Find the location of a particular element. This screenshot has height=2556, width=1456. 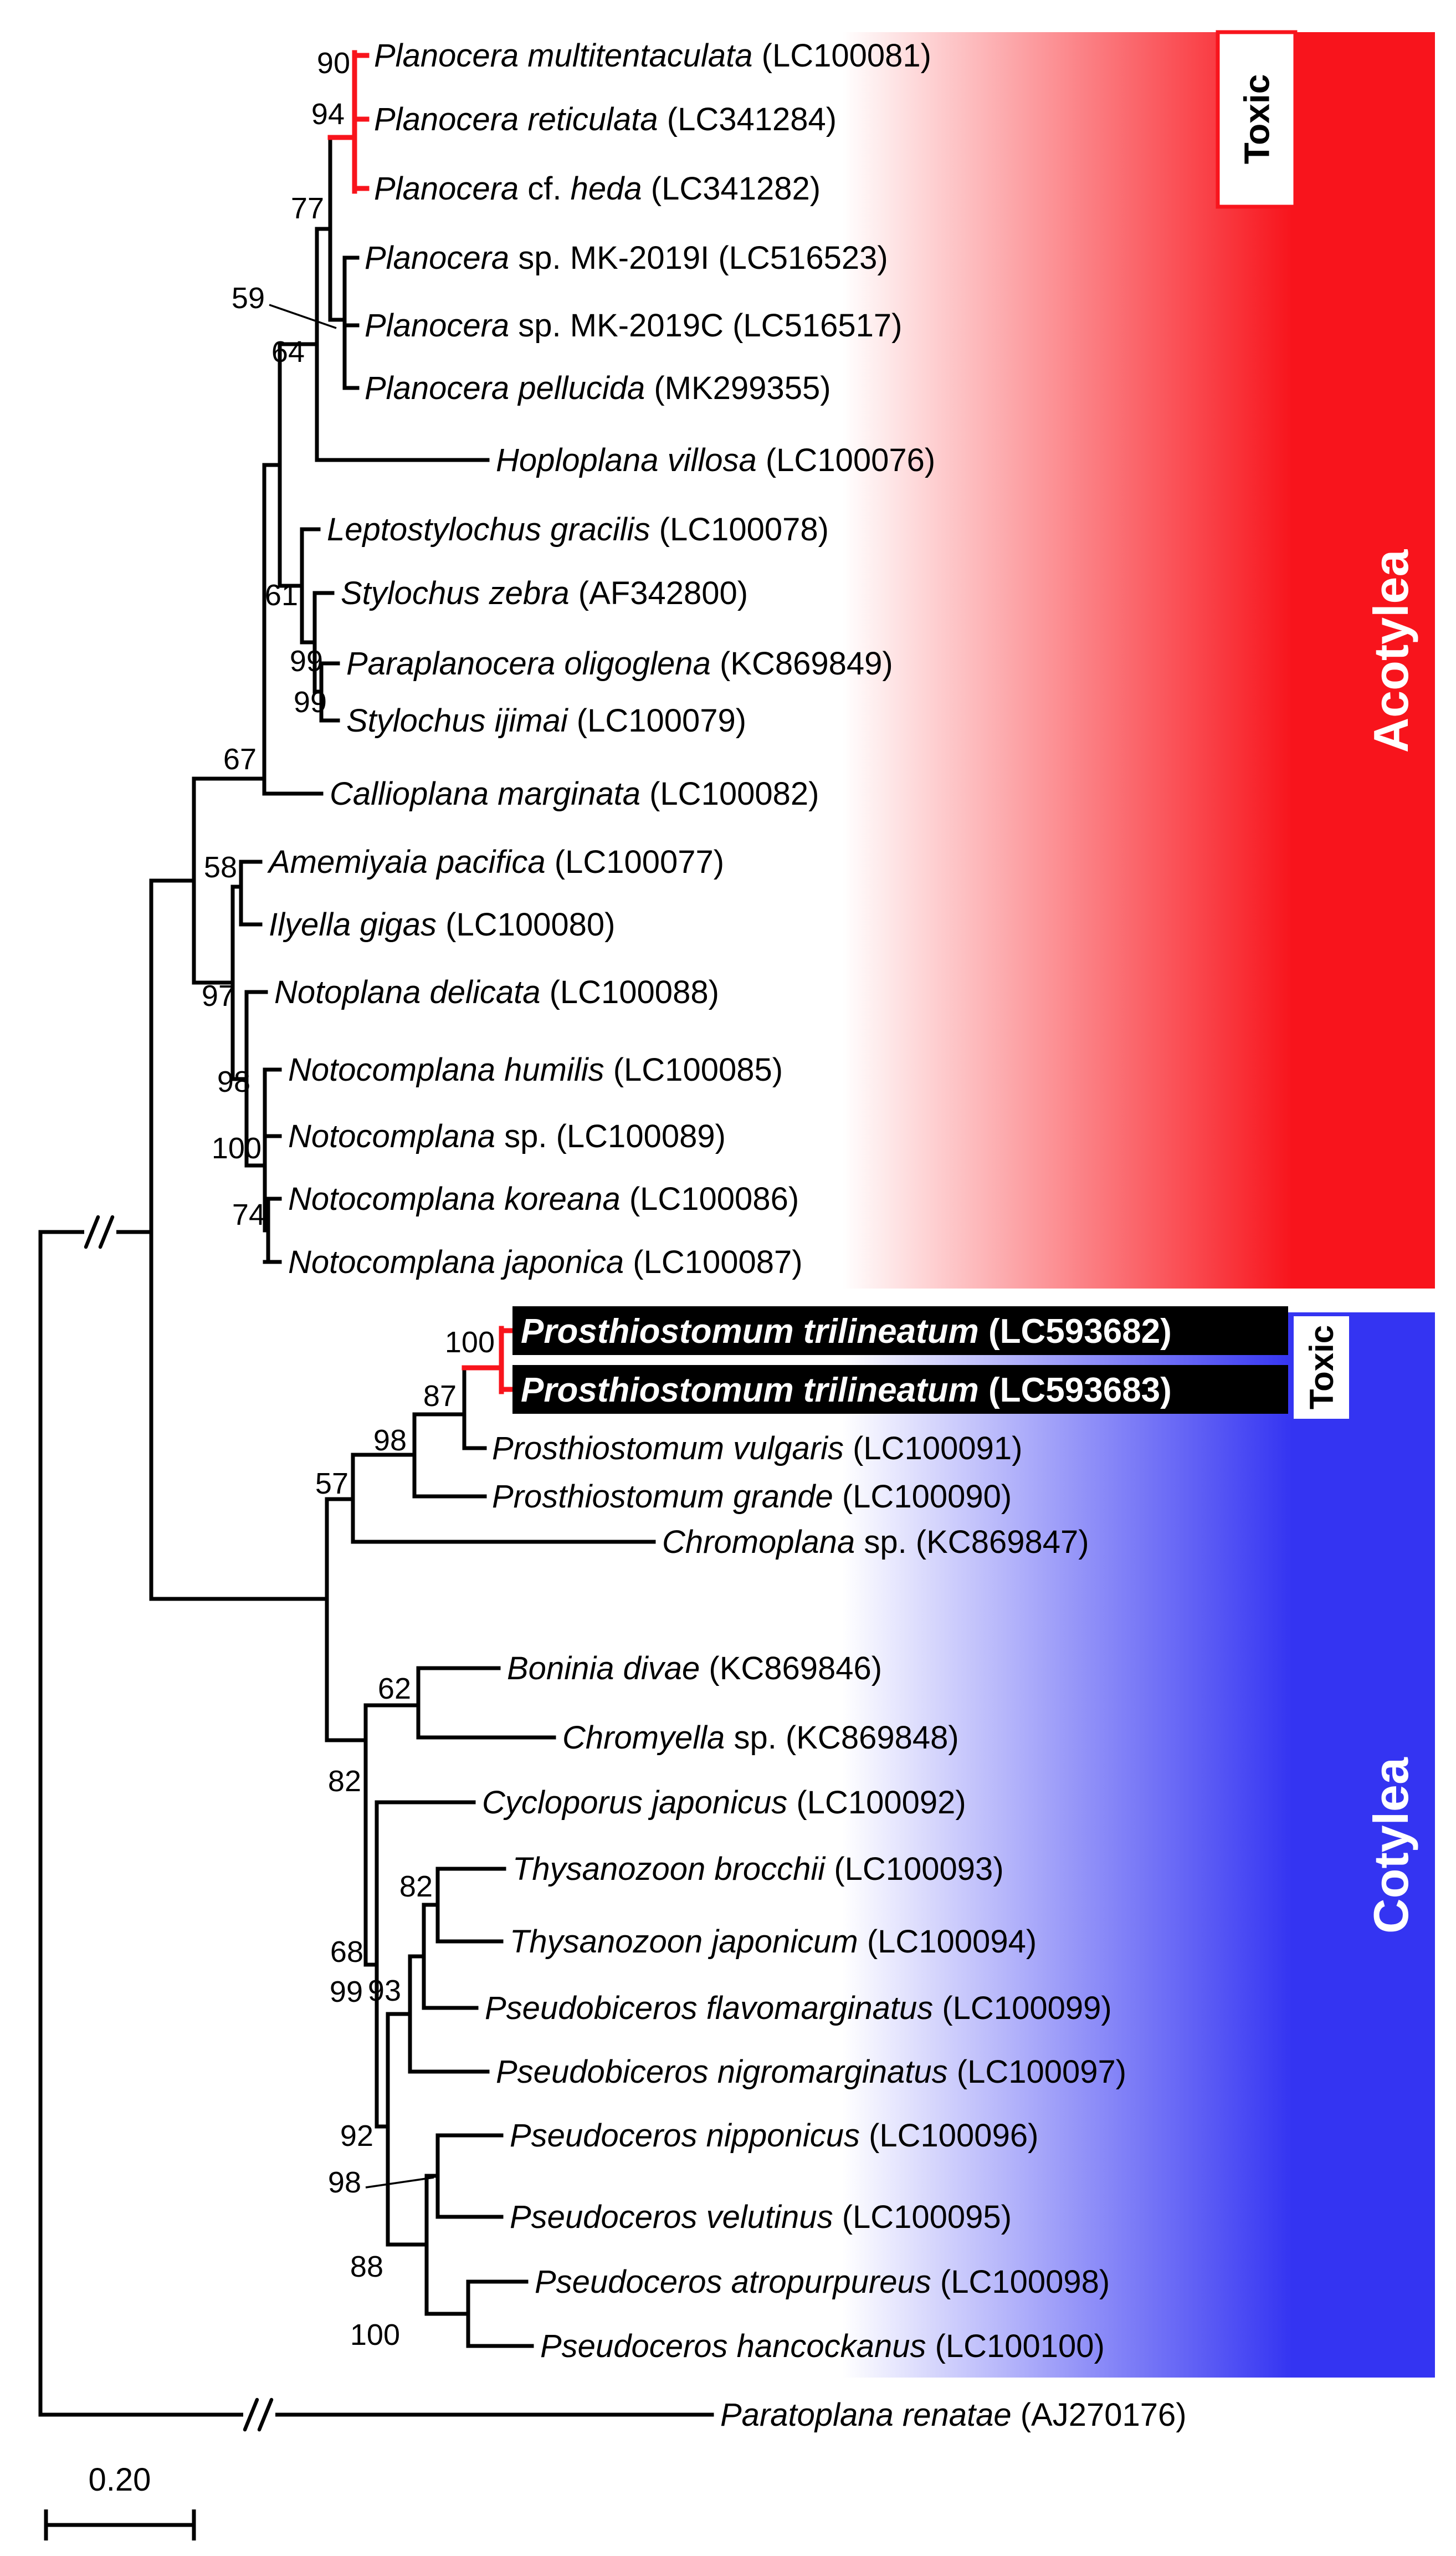

taxon-label: Prosthiostomum trilineatum (LC593683) is located at coordinates (846, 1390).